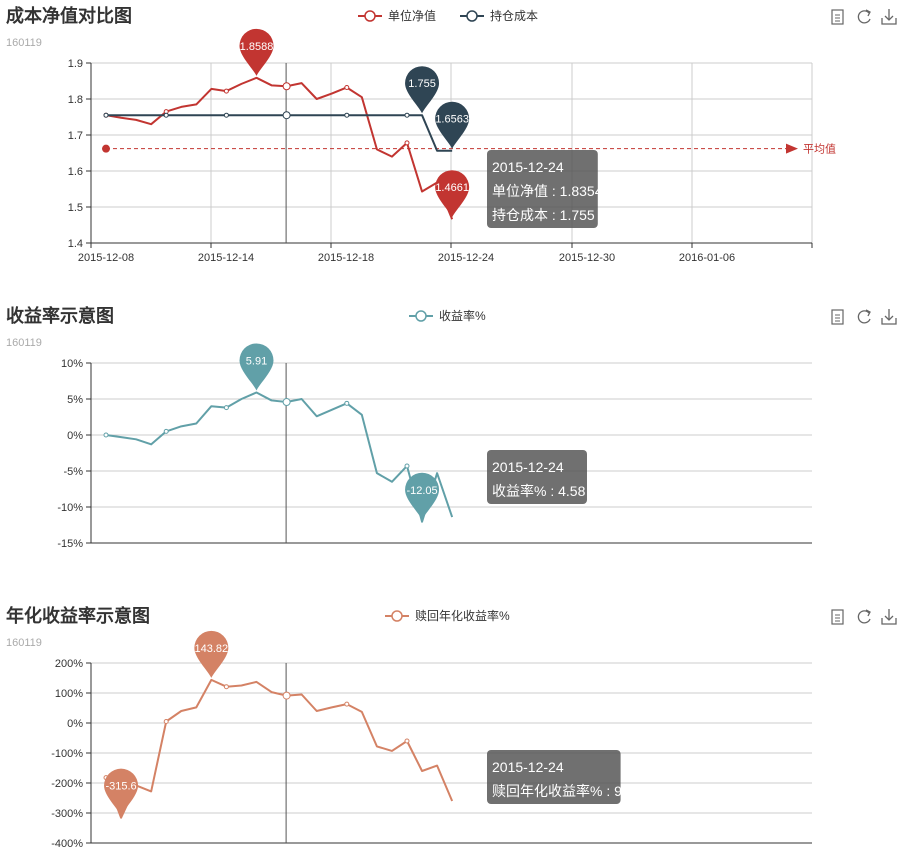  Describe the element at coordinates (24, 343) in the screenshot. I see `chart-subtitle: 160119` at that location.